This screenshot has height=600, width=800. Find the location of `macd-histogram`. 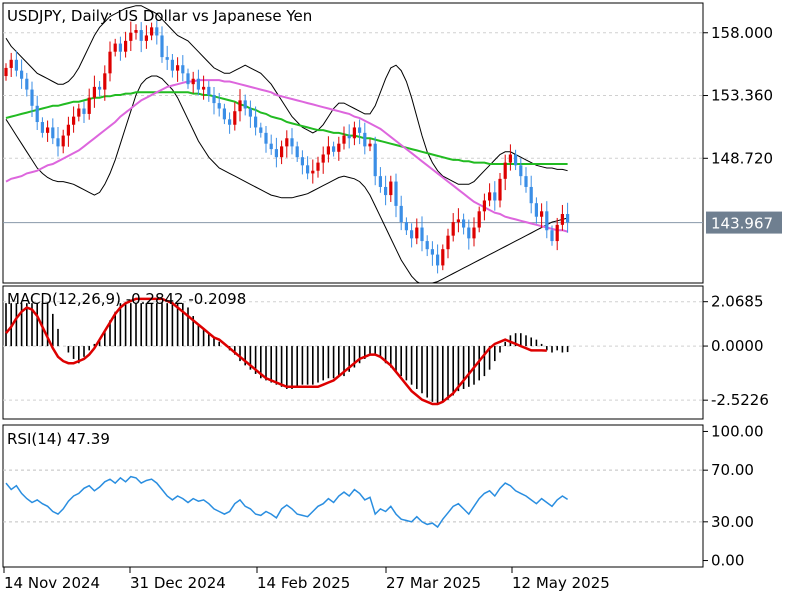

macd-histogram is located at coordinates (287, 353).